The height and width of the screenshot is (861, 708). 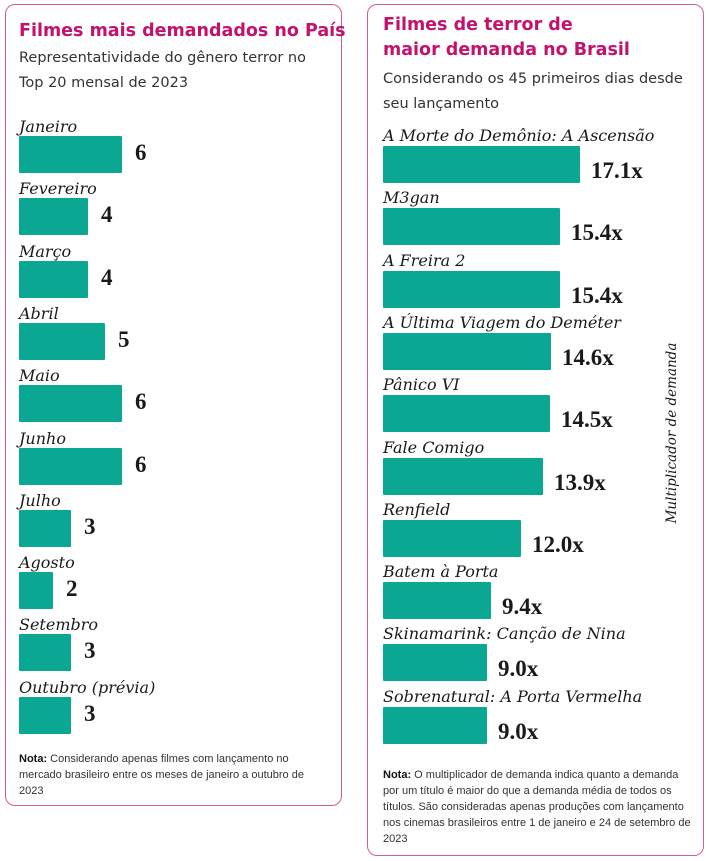 What do you see at coordinates (39, 313) in the screenshot?
I see `category-label: Abril` at bounding box center [39, 313].